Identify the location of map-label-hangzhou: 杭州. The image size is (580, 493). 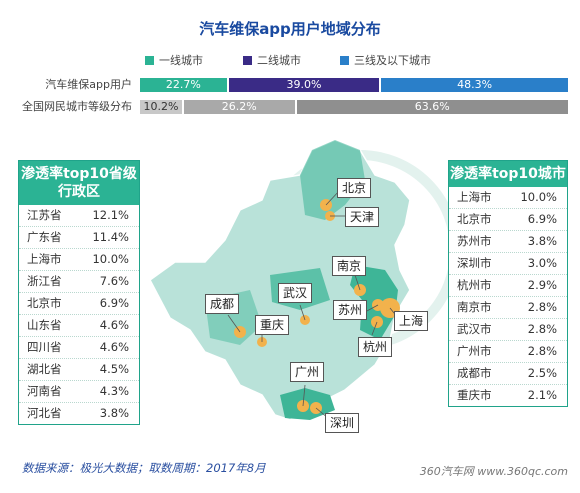
(375, 347).